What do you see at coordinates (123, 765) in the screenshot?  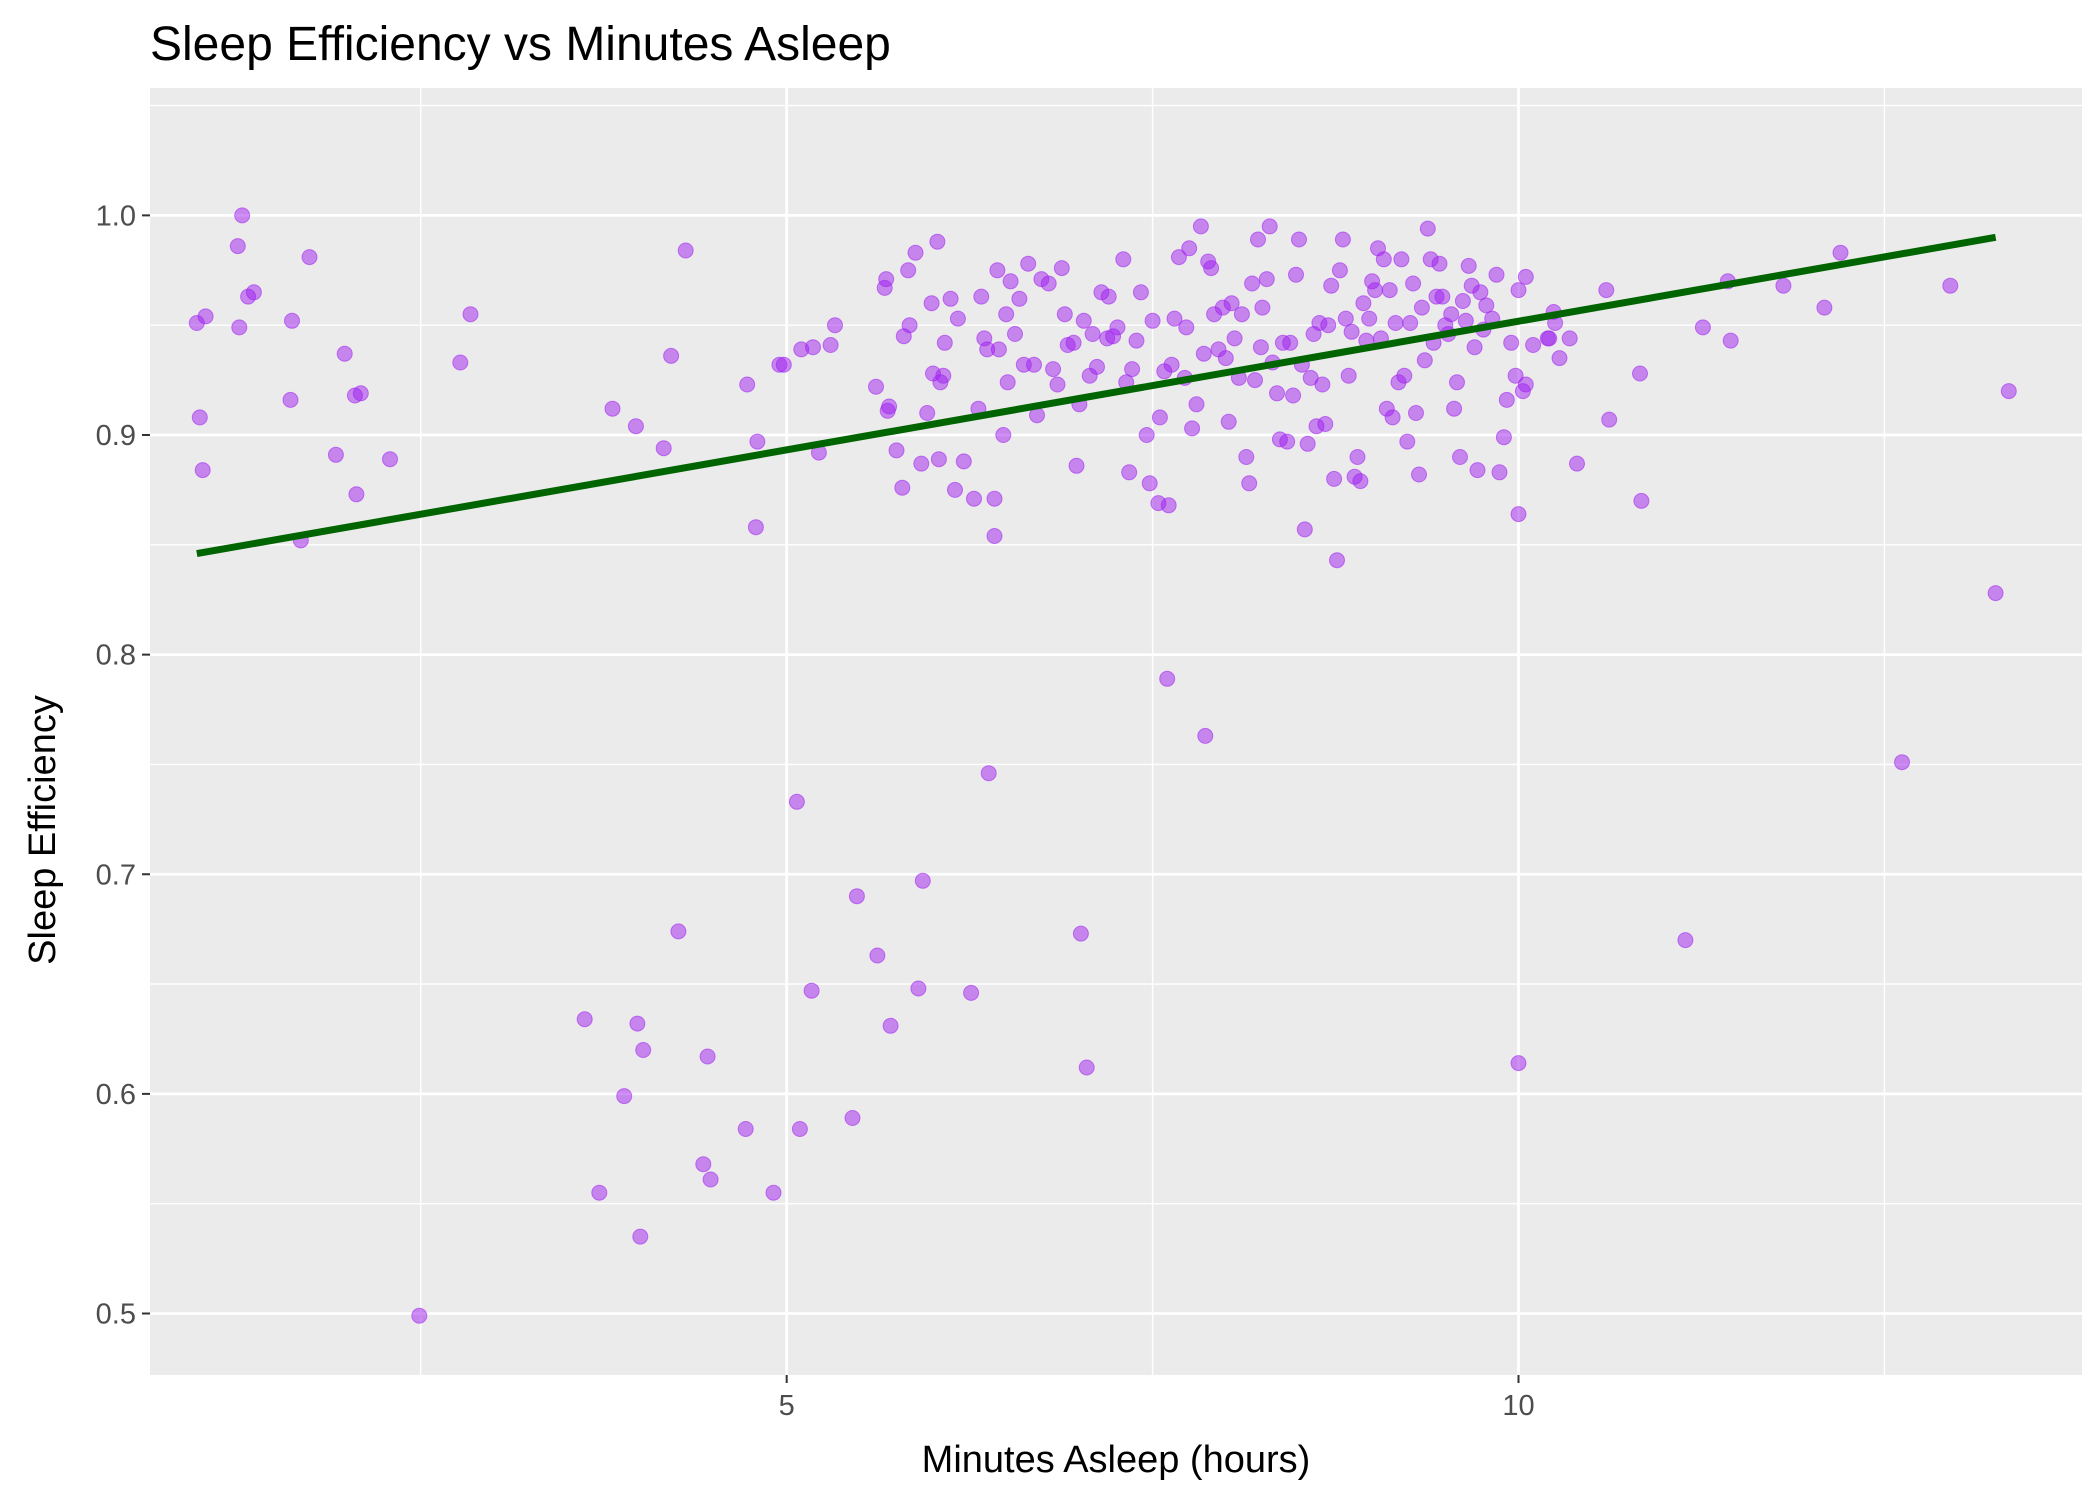 I see `y-axis-ticks: 0.5 0.6 0.7 0.8 0.9 1.0` at bounding box center [123, 765].